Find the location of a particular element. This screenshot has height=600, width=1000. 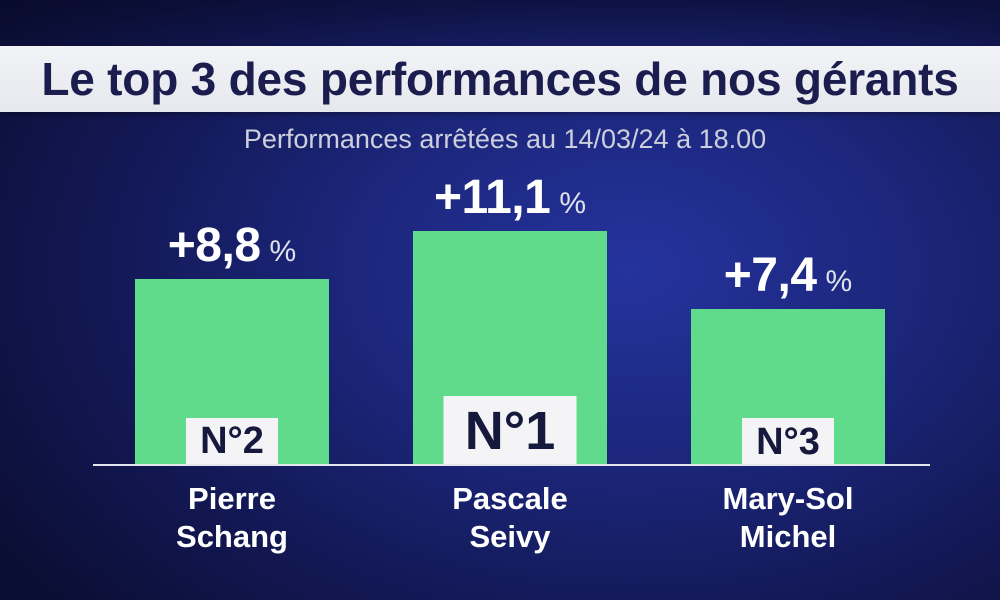

rank-label: N°2 is located at coordinates (232, 441).